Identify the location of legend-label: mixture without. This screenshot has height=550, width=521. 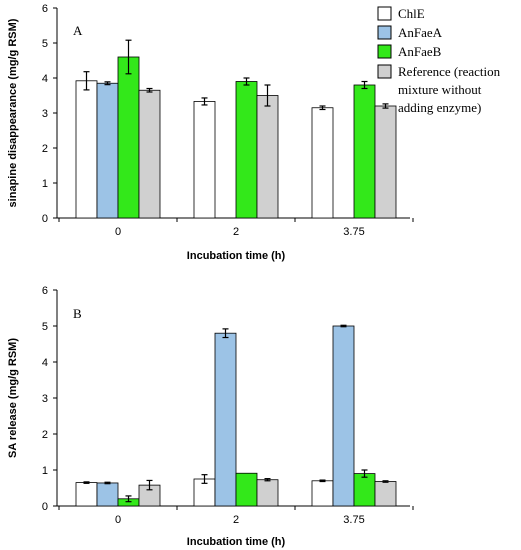
(440, 89).